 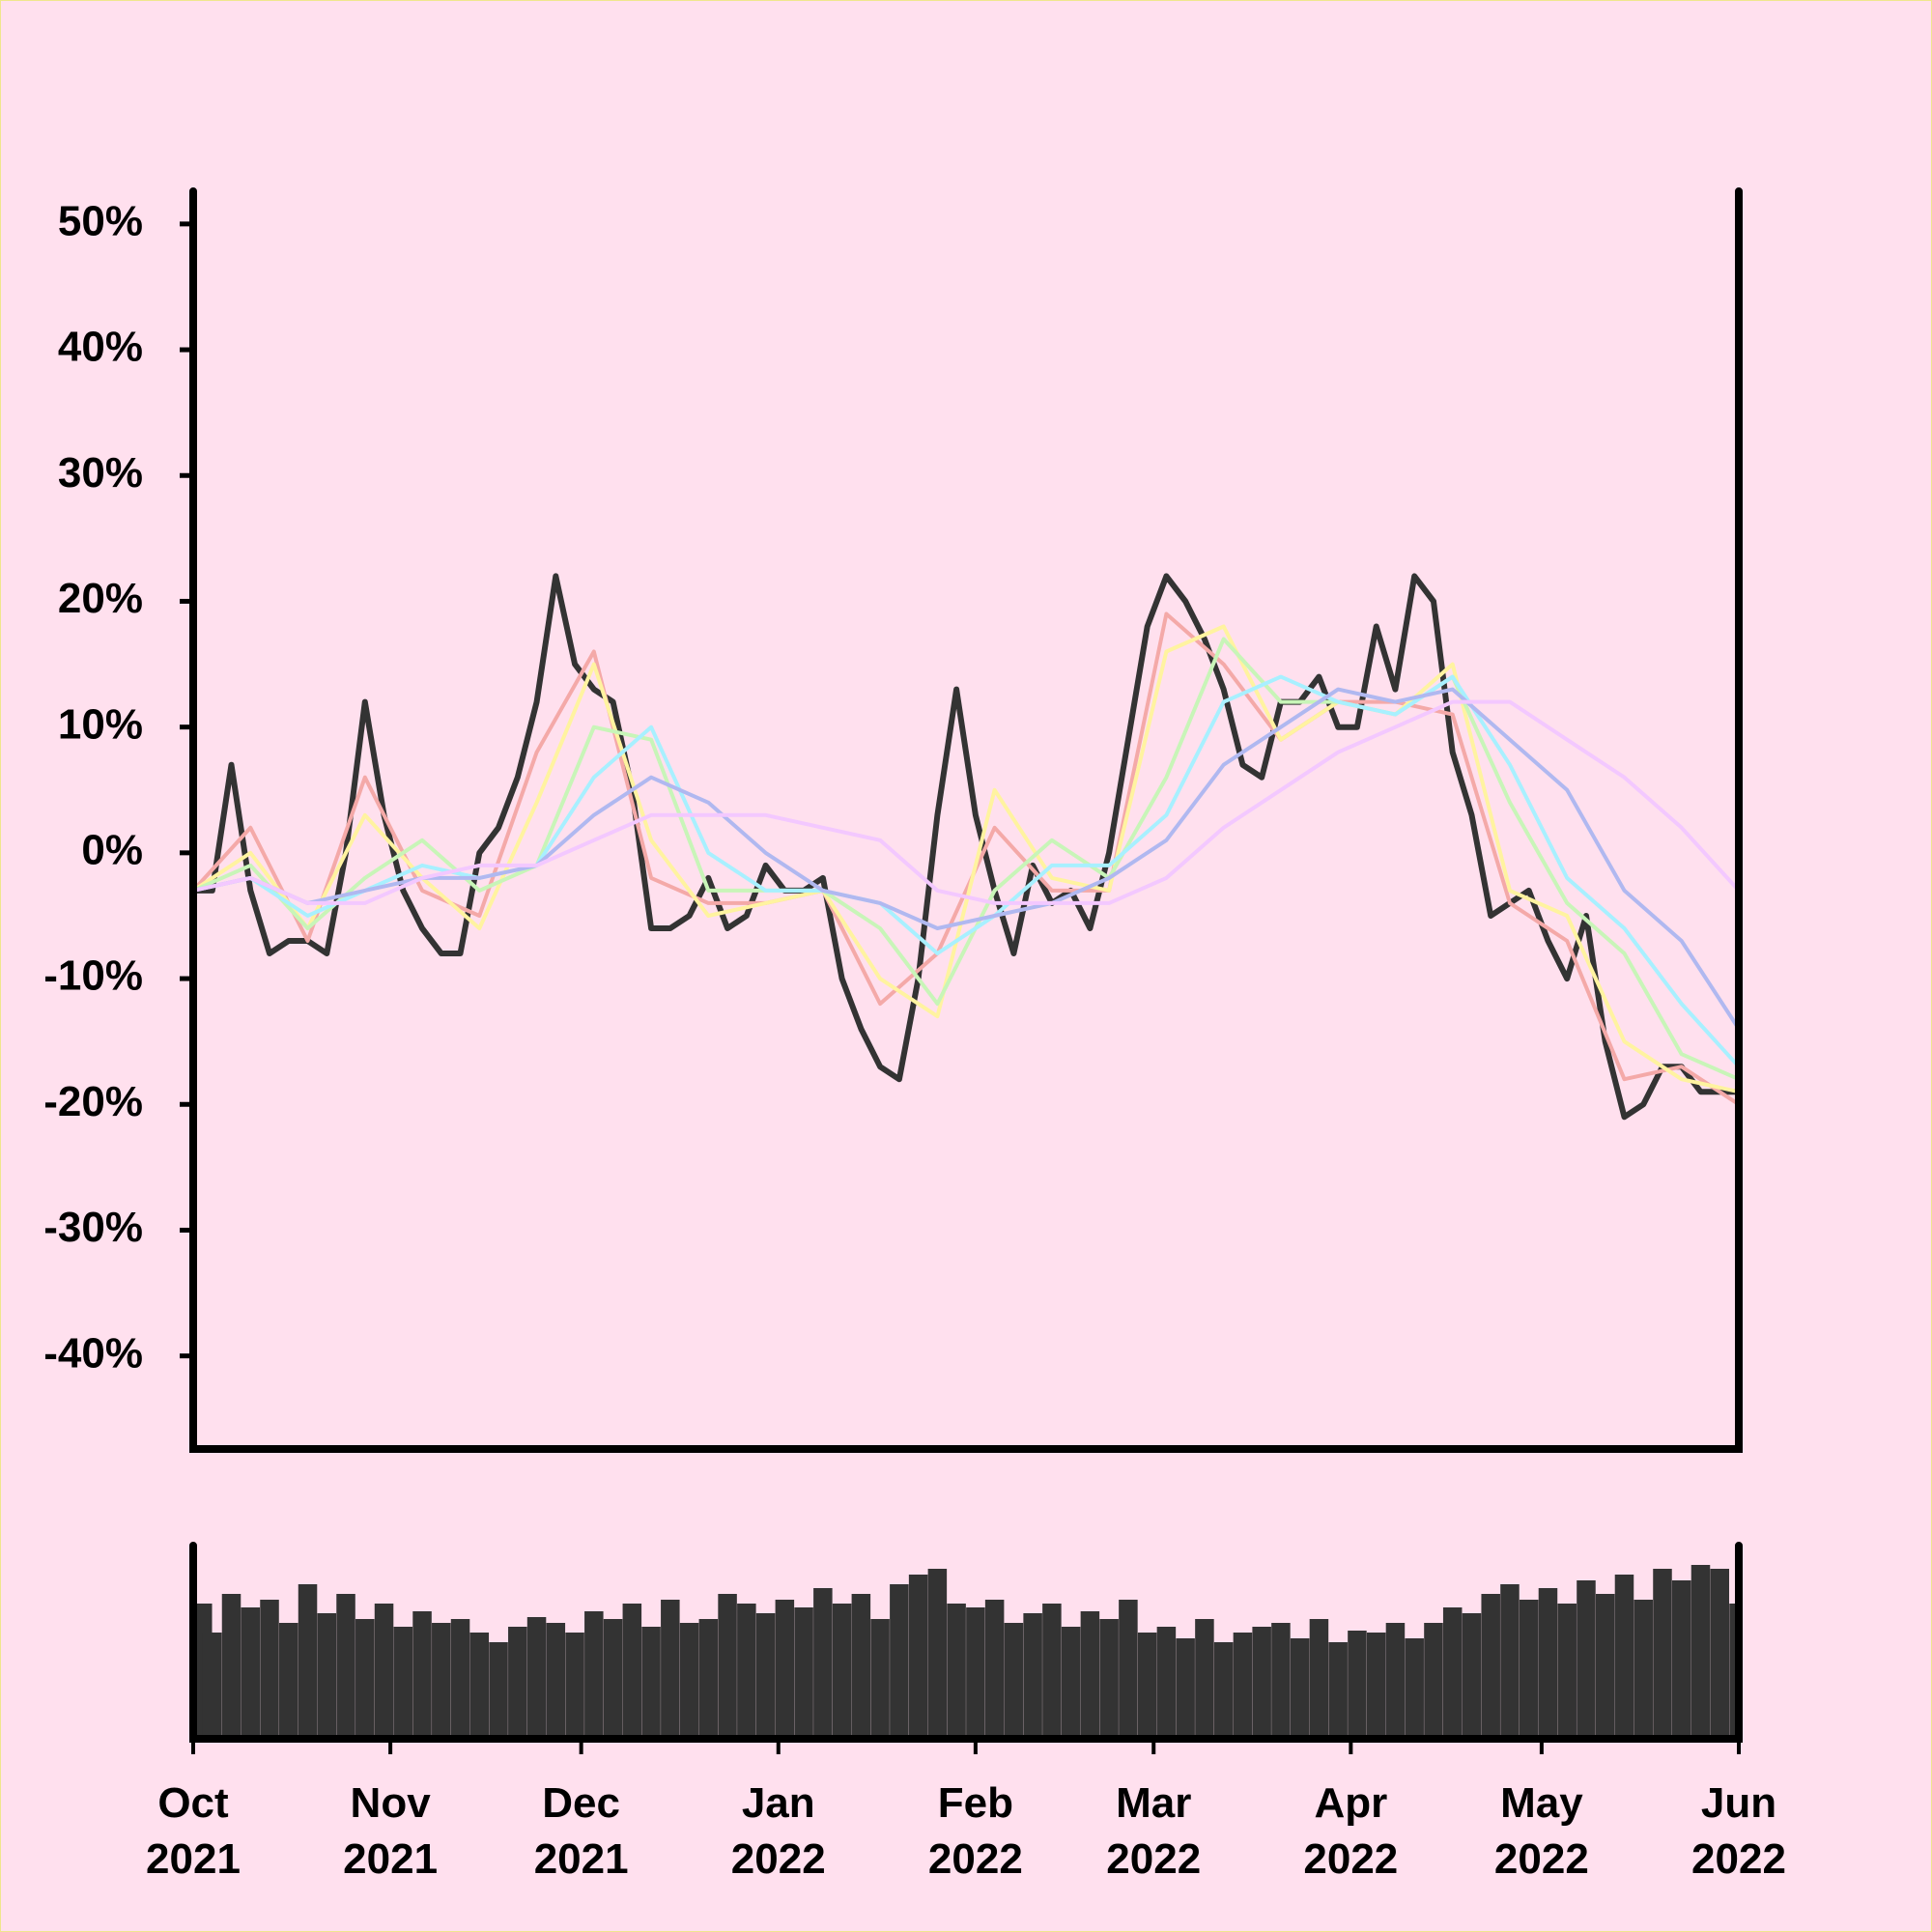 What do you see at coordinates (100, 724) in the screenshot?
I see `y-tick-label: 10%` at bounding box center [100, 724].